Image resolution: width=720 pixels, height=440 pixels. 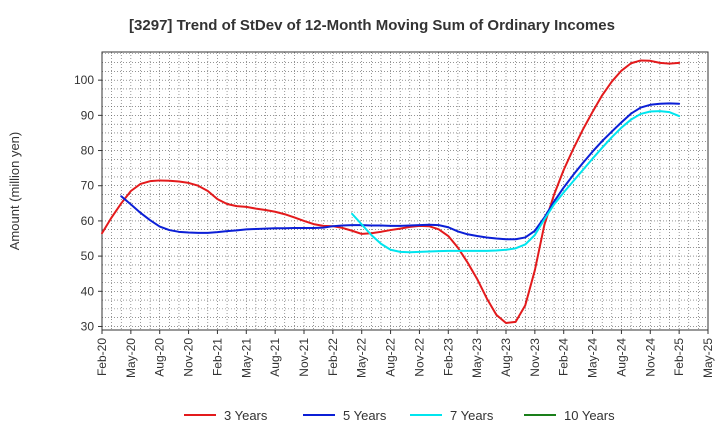 I want to click on y-tick-label: 30, so click(x=88, y=326).